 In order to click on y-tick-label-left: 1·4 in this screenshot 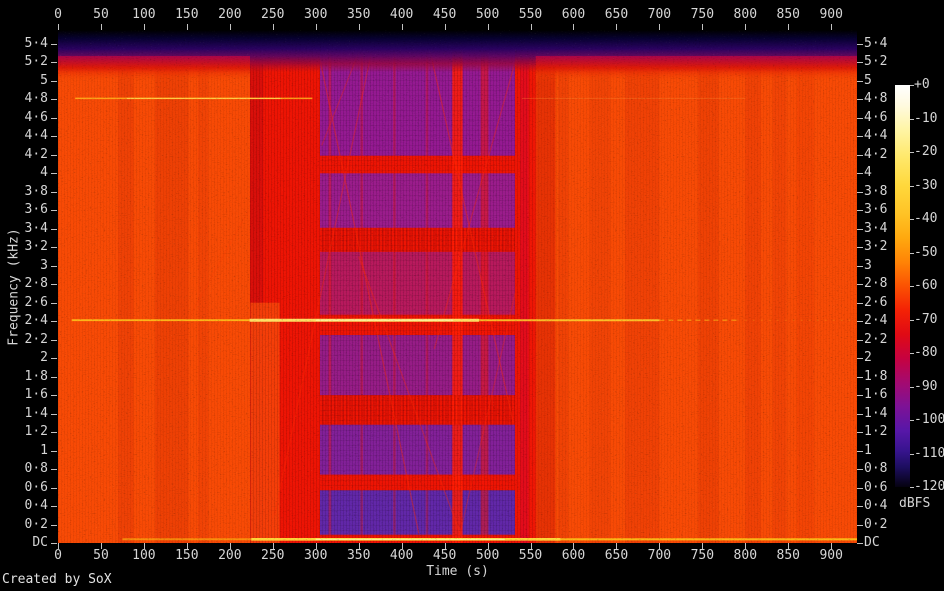, I will do `click(36, 413)`.